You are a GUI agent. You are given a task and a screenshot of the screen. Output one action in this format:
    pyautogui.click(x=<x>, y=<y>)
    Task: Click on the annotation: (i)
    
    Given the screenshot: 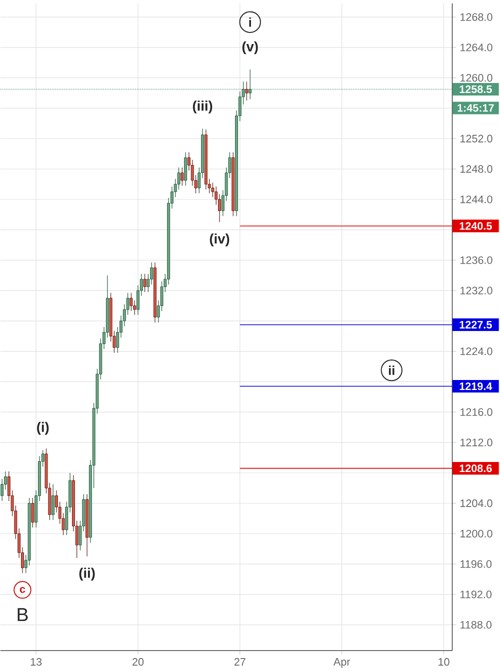 What is the action you would take?
    pyautogui.click(x=43, y=428)
    